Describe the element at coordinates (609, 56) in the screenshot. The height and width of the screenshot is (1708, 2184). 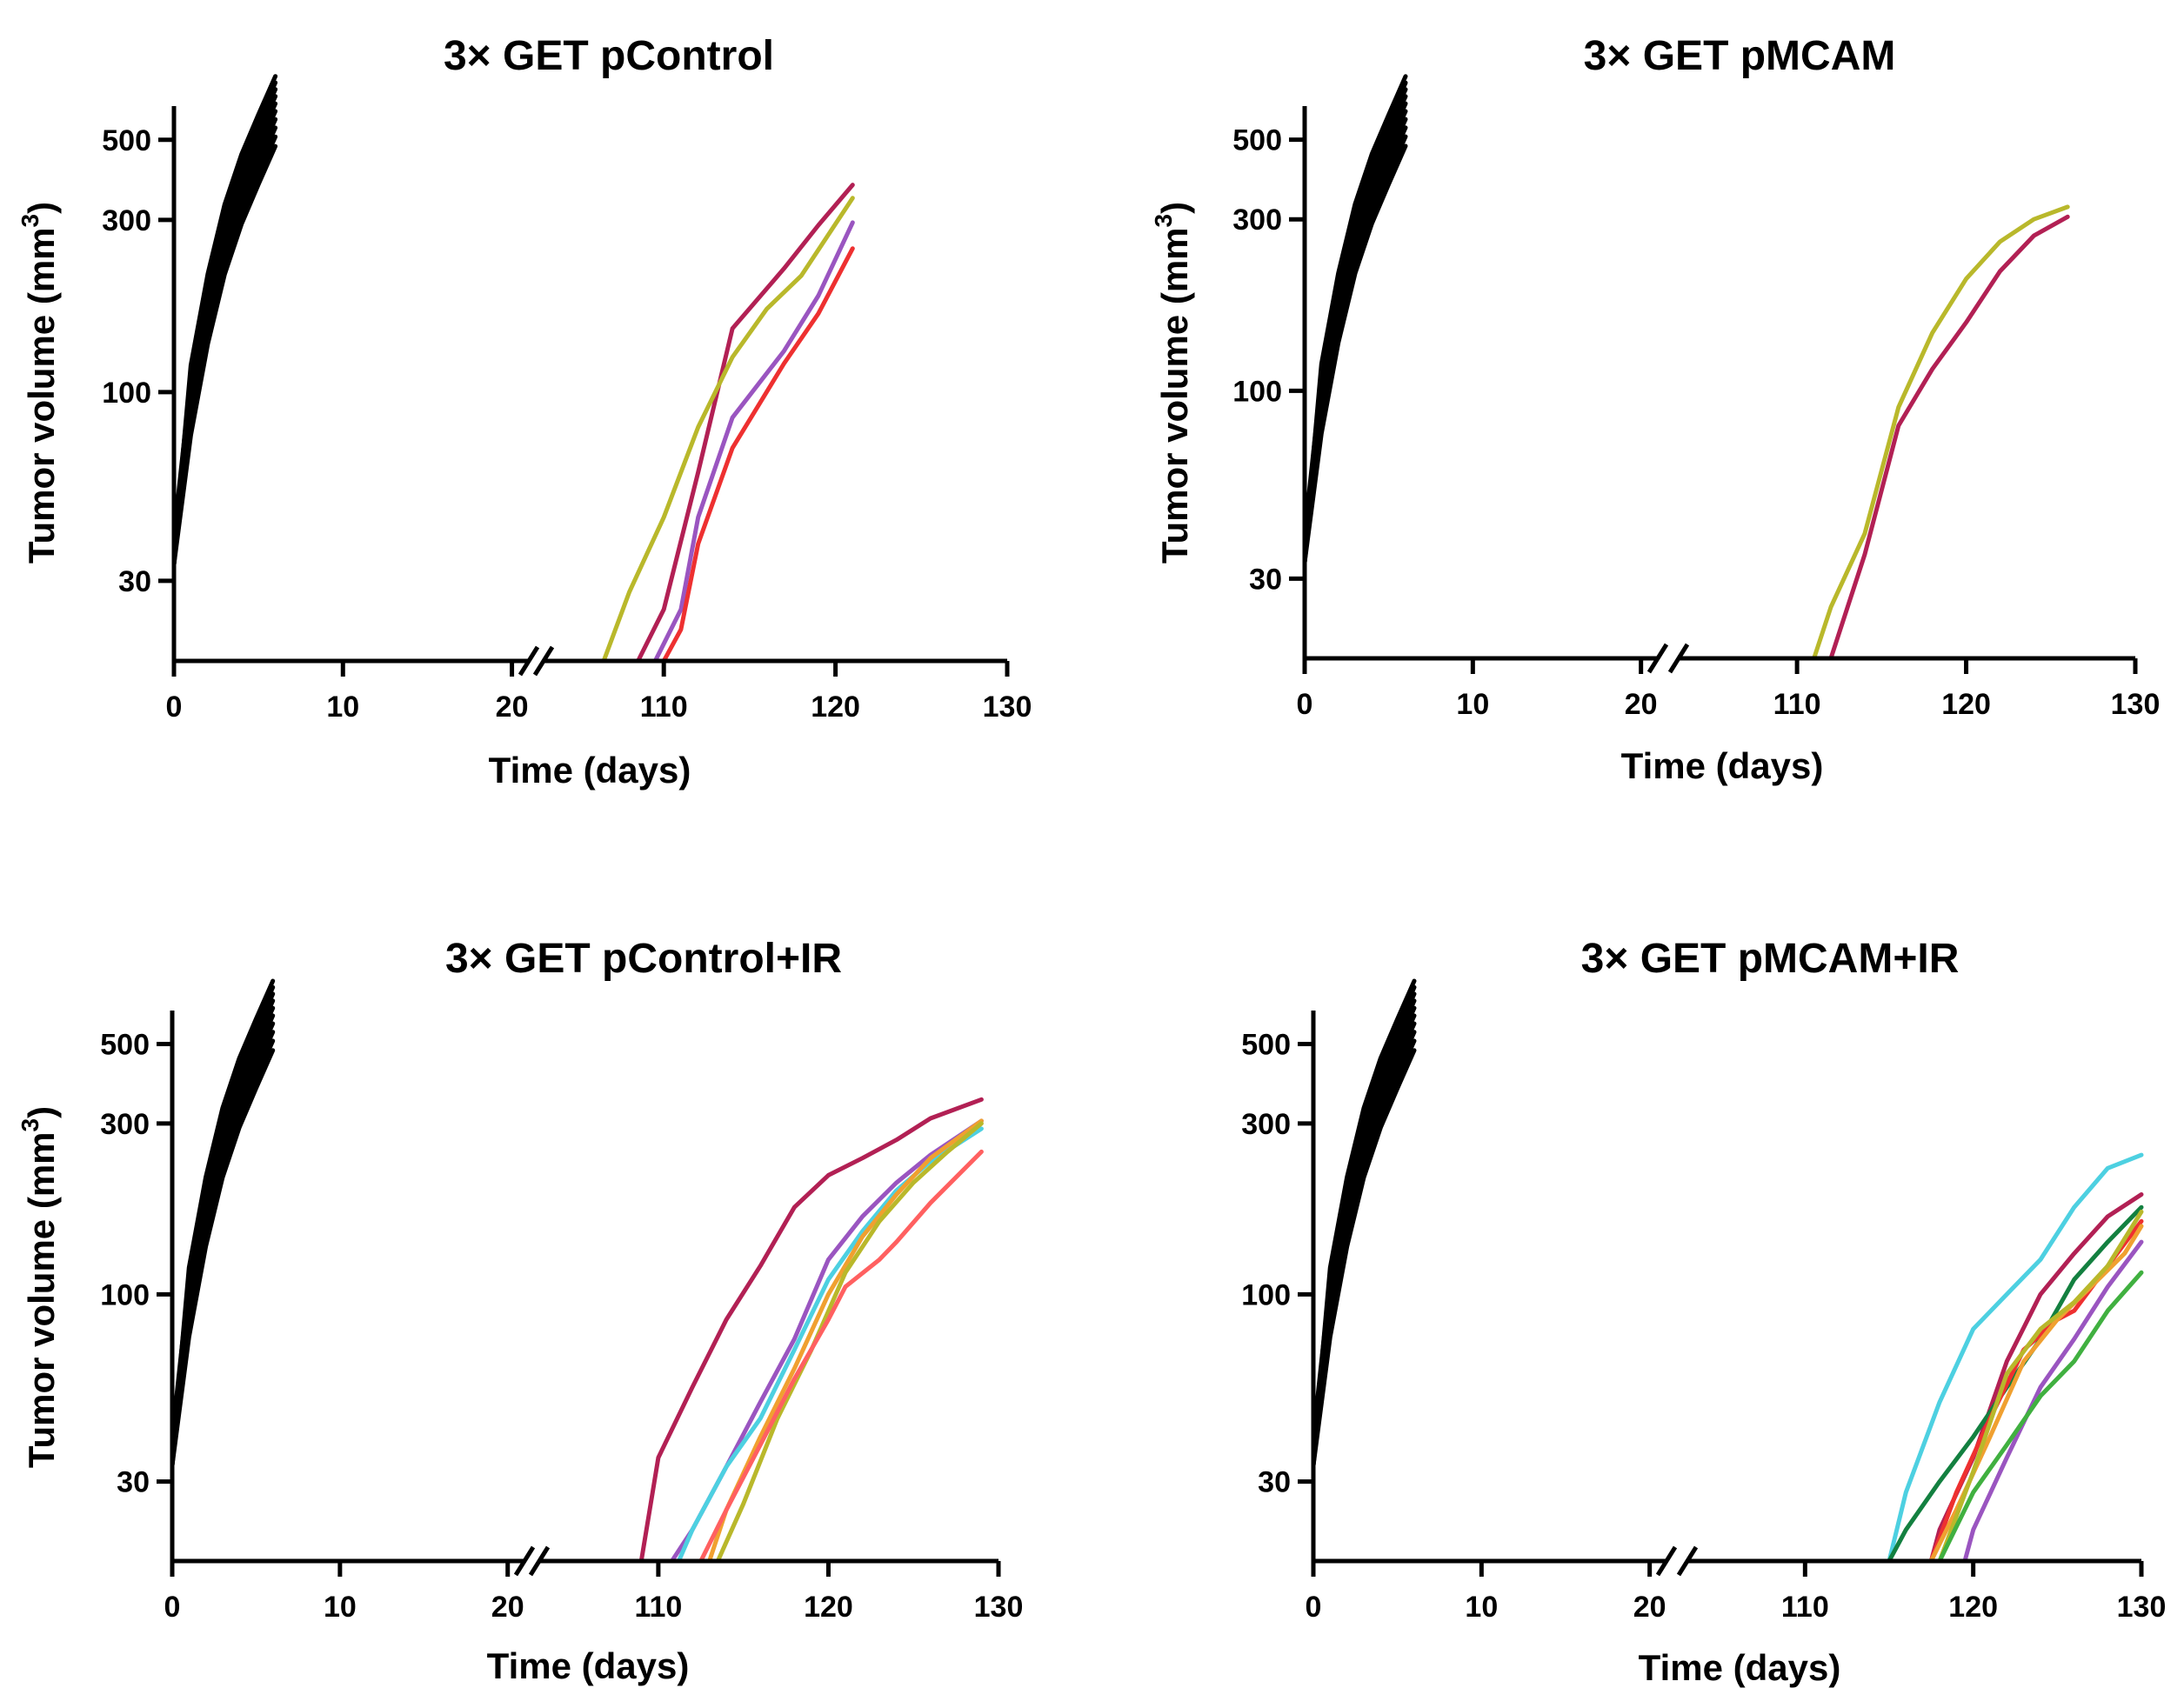
I see `chart-title: 3× GET pControl` at that location.